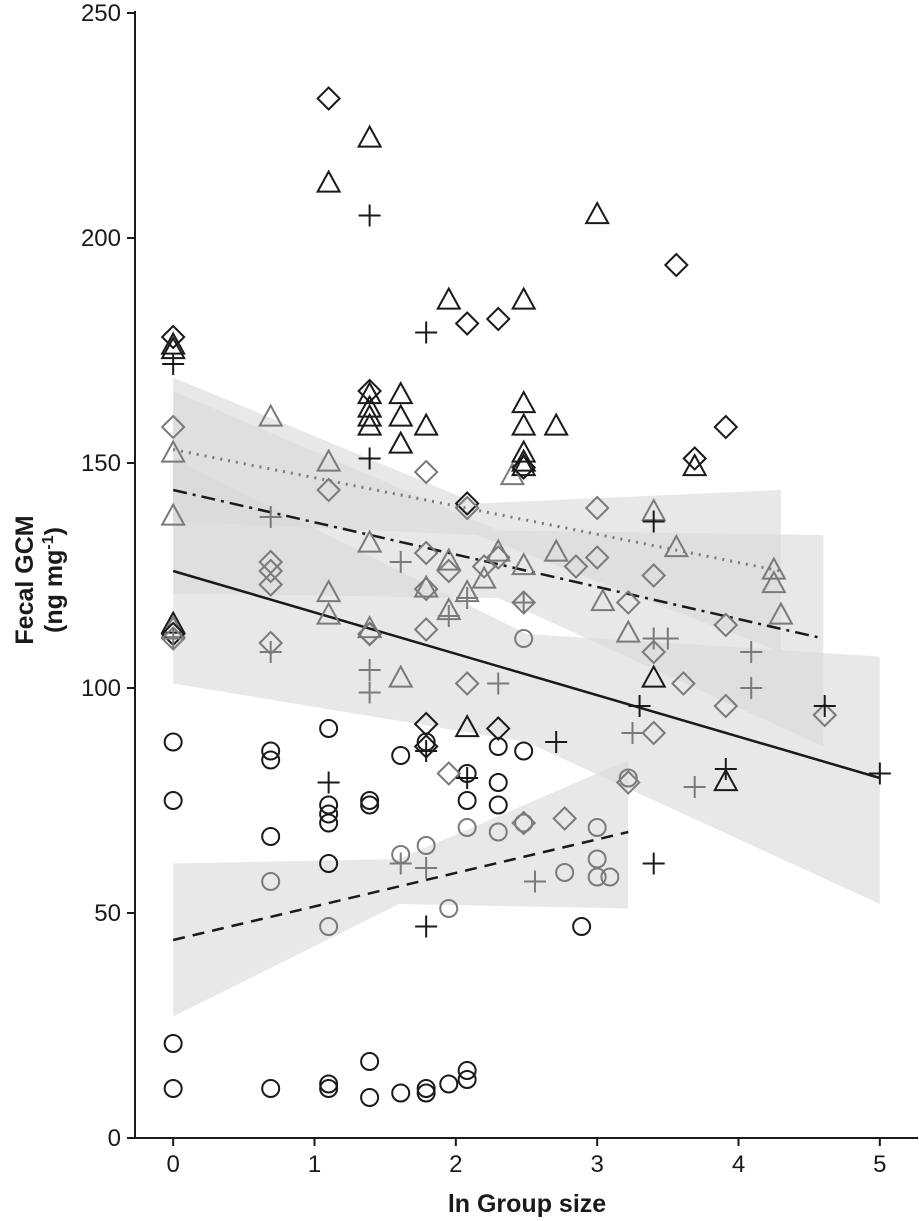 The image size is (919, 1221). Describe the element at coordinates (39, 579) in the screenshot. I see `y-axis-title: Fecal GCM (ng mg-1)` at that location.